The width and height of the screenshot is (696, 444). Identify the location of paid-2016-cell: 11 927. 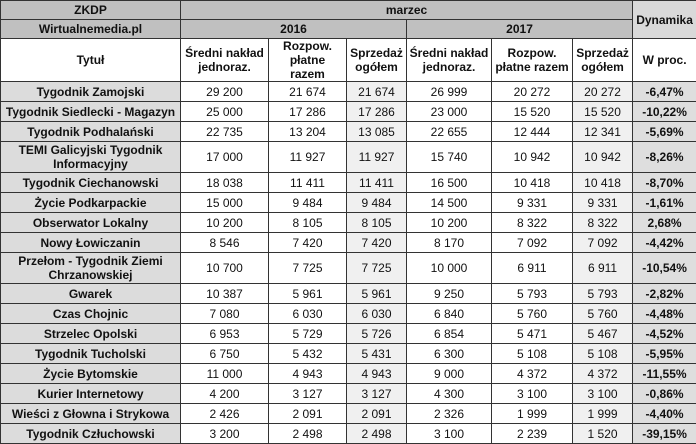
(308, 157).